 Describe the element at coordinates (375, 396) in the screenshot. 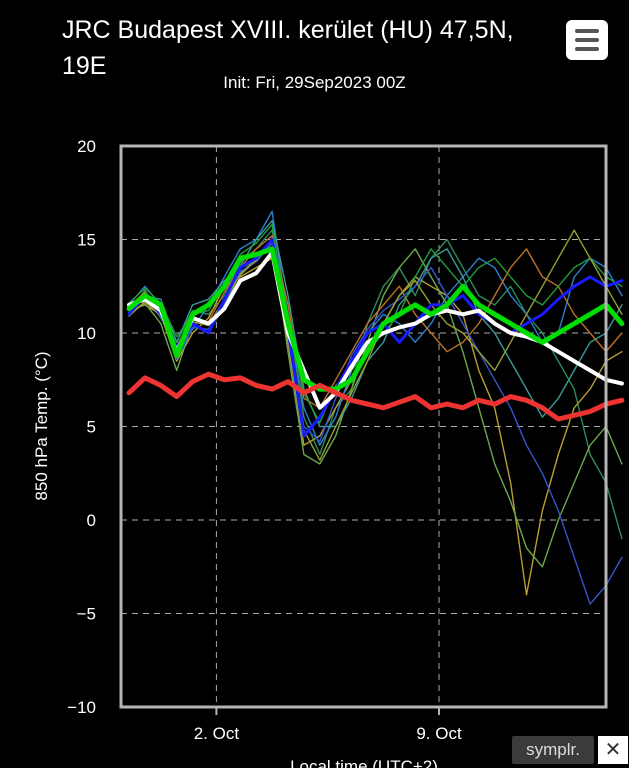

I see `series-line` at that location.